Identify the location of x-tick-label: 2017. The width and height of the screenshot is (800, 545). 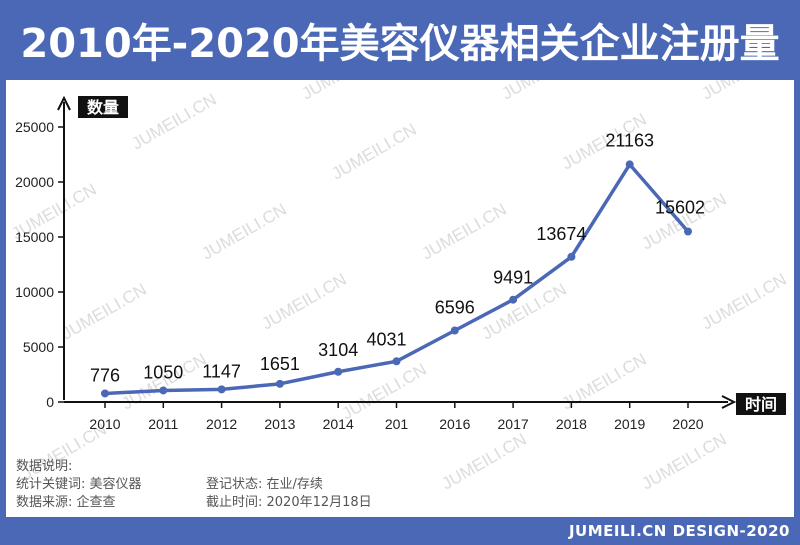
(513, 424).